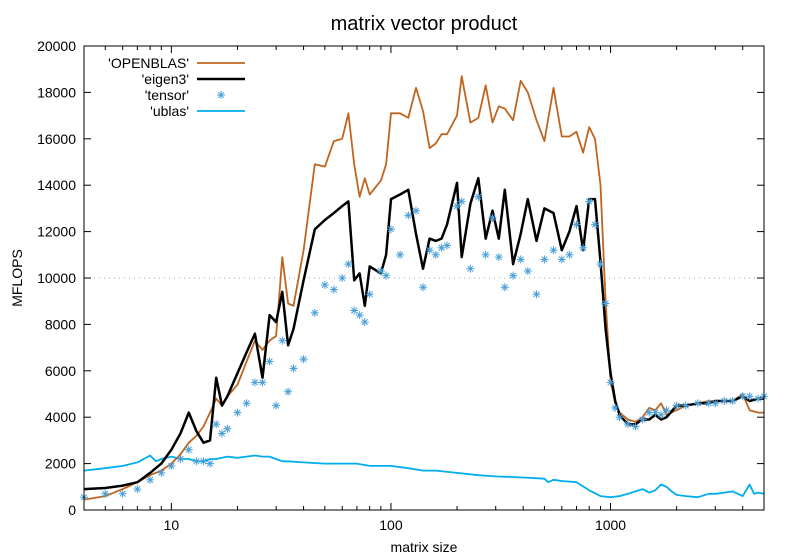 The image size is (800, 560). Describe the element at coordinates (391, 525) in the screenshot. I see `x-tick-label: 100` at that location.